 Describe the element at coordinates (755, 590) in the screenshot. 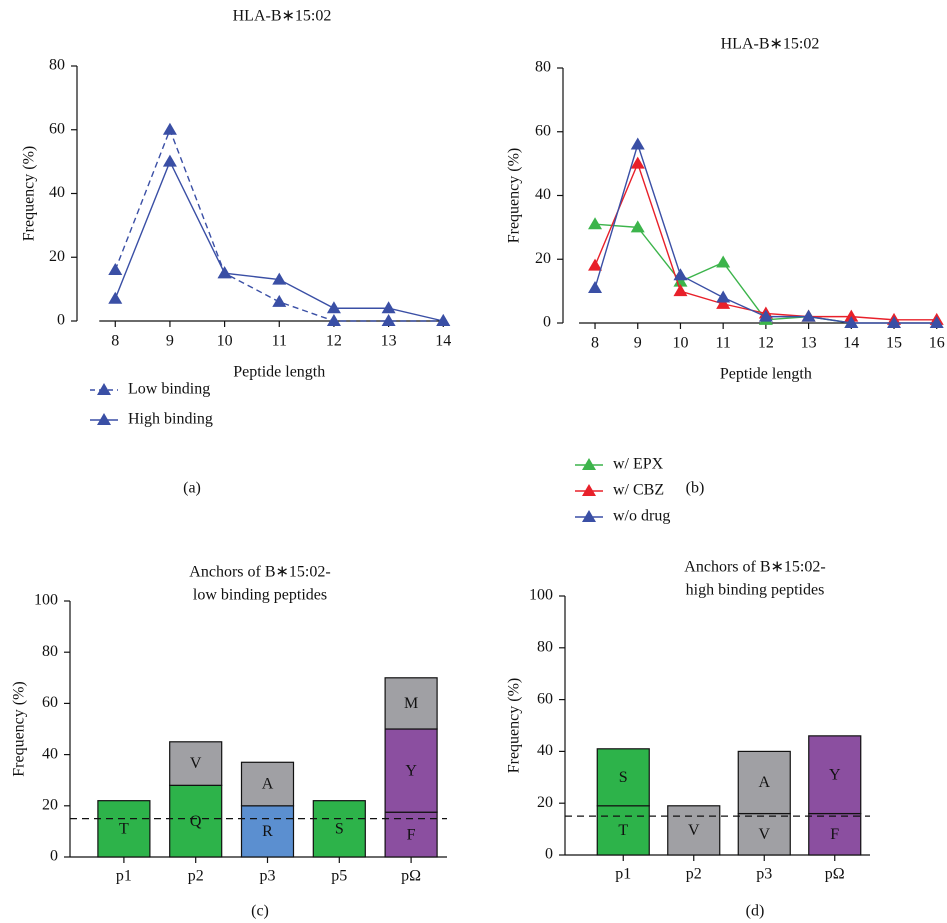

I see `chart-title: high binding peptides` at that location.